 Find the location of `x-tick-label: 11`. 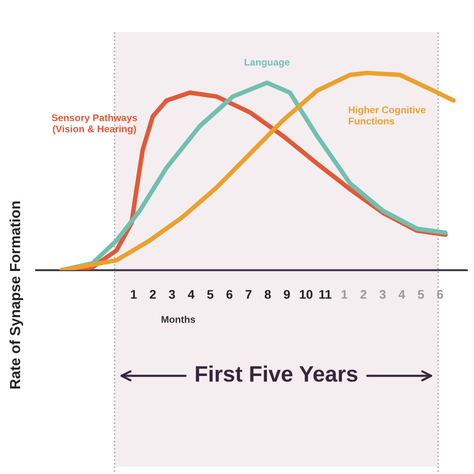

x-tick-label: 11 is located at coordinates (325, 294).